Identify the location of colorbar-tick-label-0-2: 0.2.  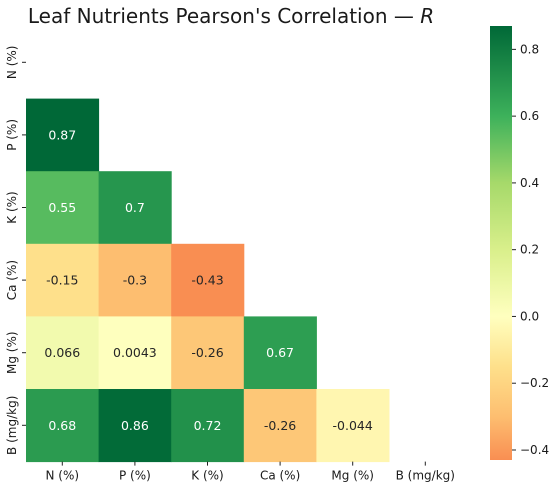
(529, 250).